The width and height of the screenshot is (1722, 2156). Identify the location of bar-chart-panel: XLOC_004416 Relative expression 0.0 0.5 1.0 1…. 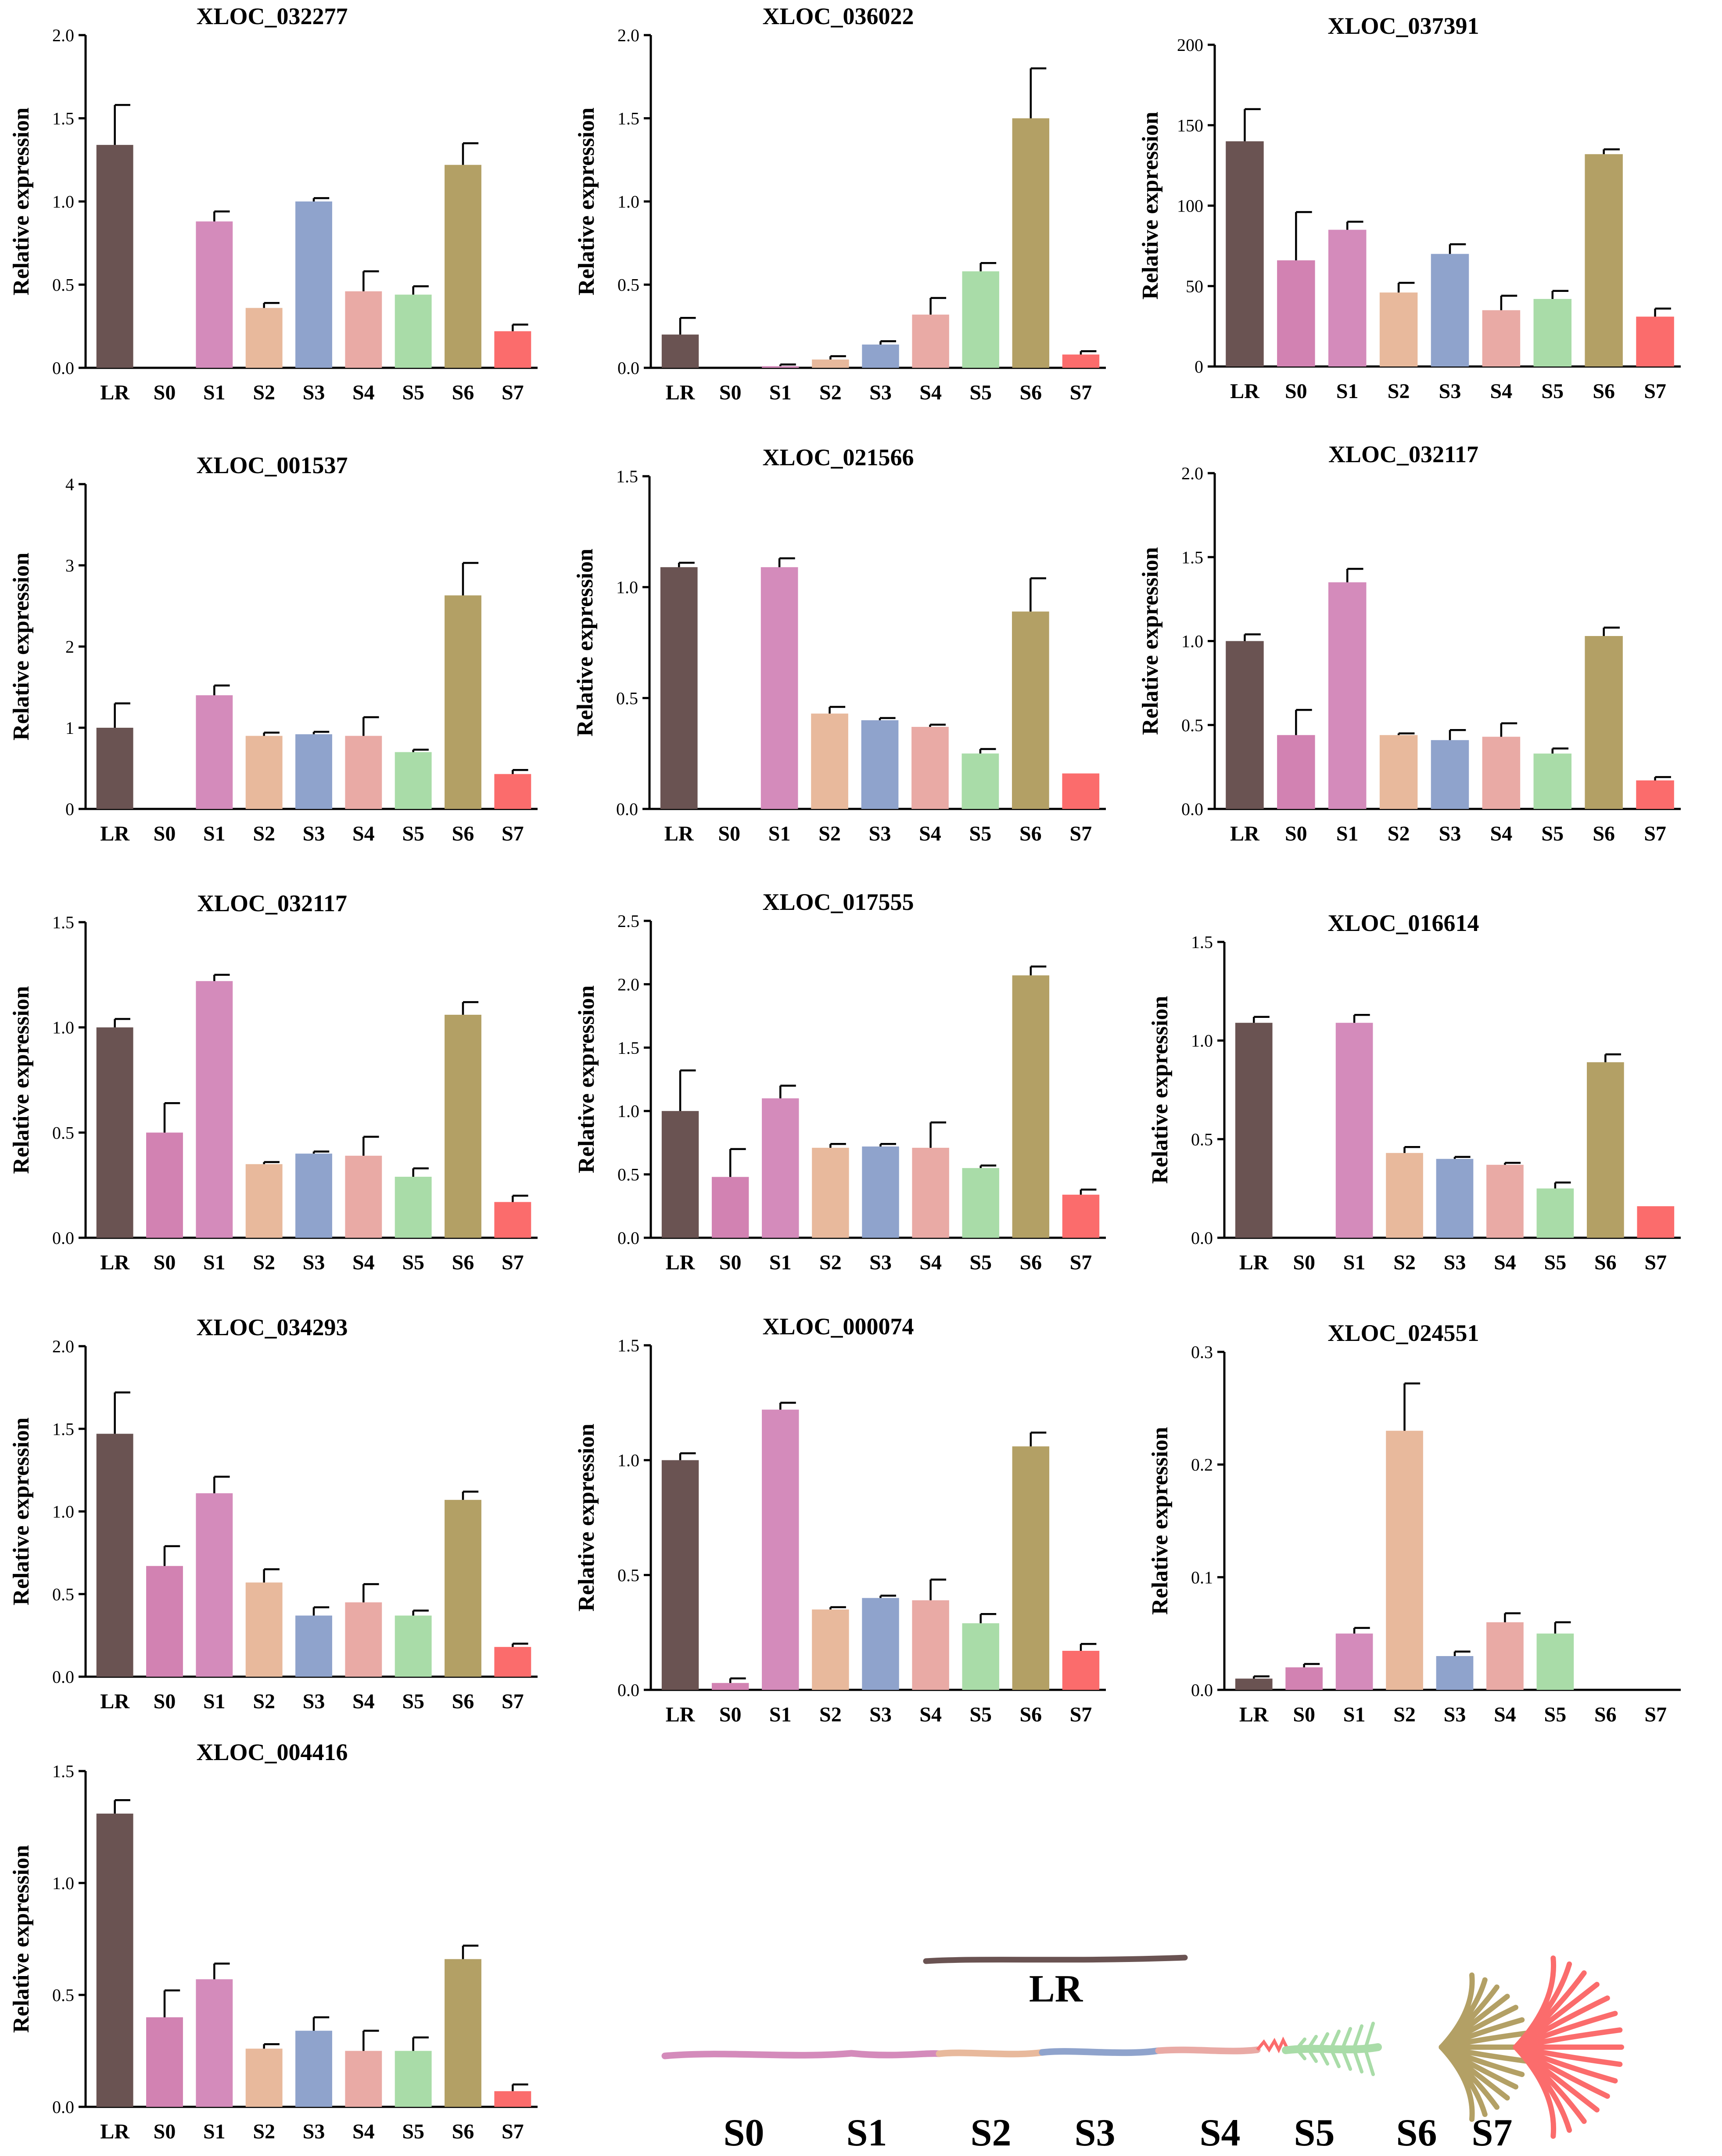
(273, 1941).